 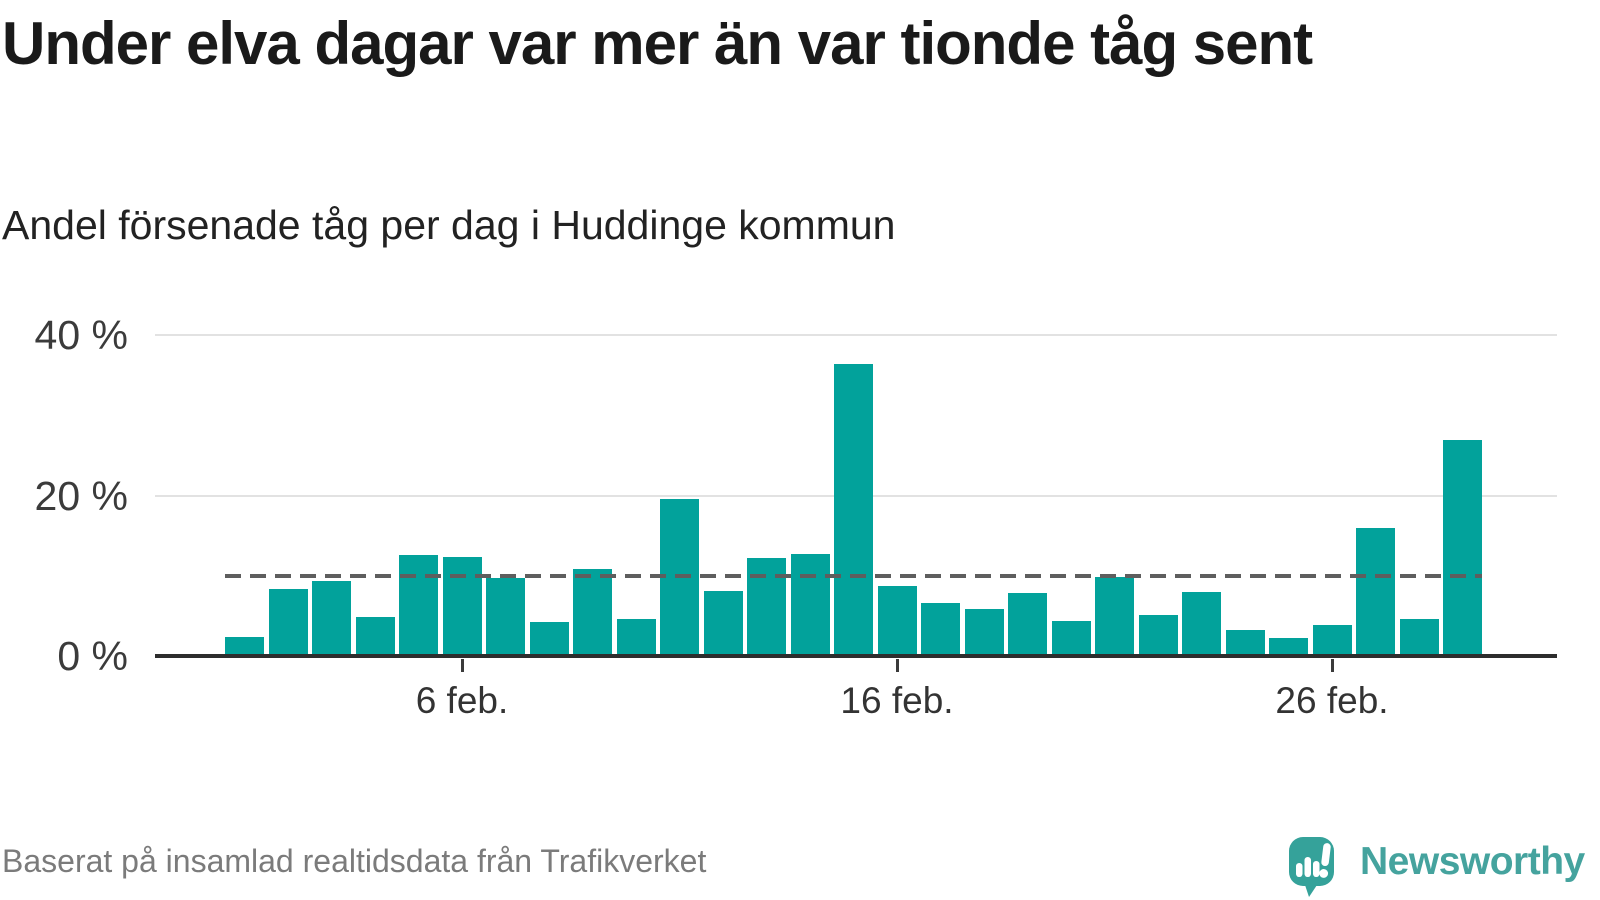 What do you see at coordinates (897, 700) in the screenshot?
I see `x-axis-label: 16 feb.` at bounding box center [897, 700].